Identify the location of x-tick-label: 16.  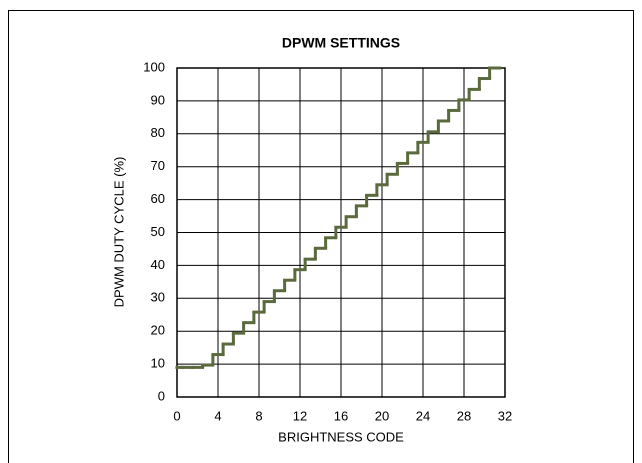
(341, 415).